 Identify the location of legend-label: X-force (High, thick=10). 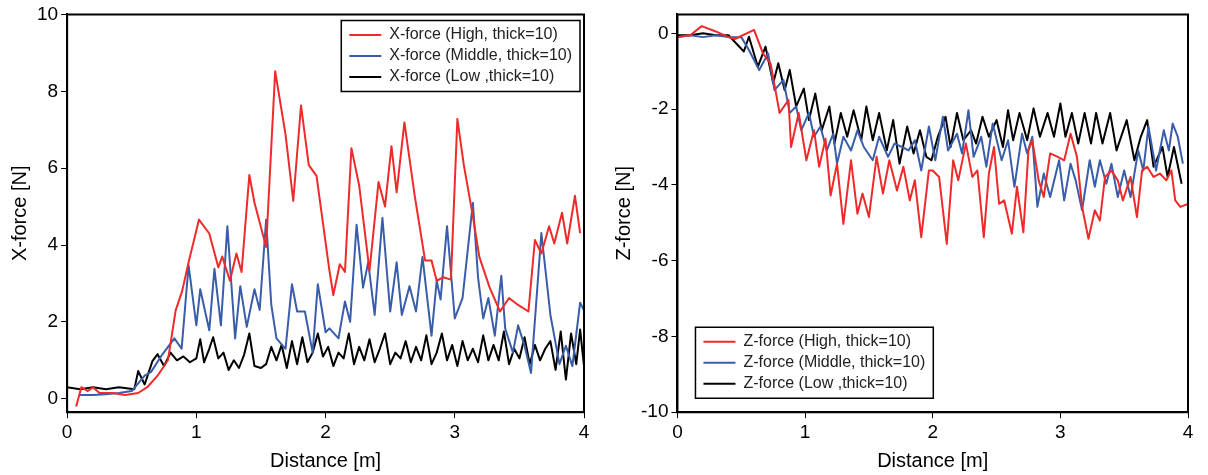
(473, 34).